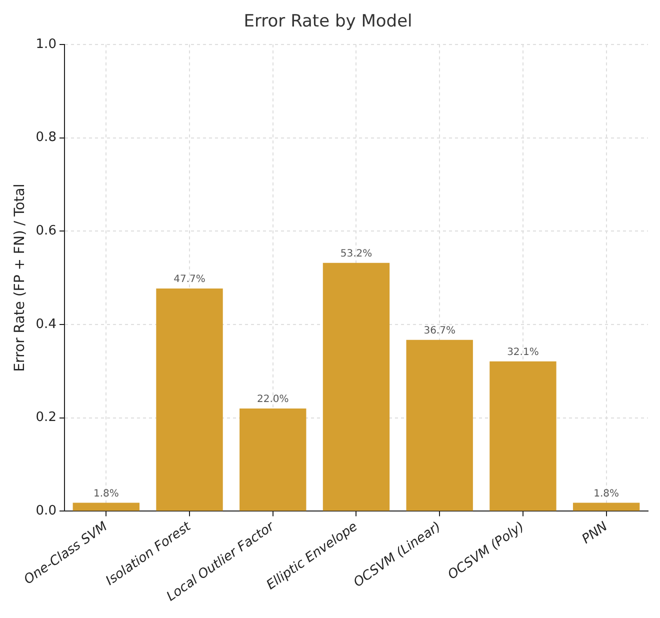  What do you see at coordinates (46, 324) in the screenshot?
I see `y-tick-label: 0.4` at bounding box center [46, 324].